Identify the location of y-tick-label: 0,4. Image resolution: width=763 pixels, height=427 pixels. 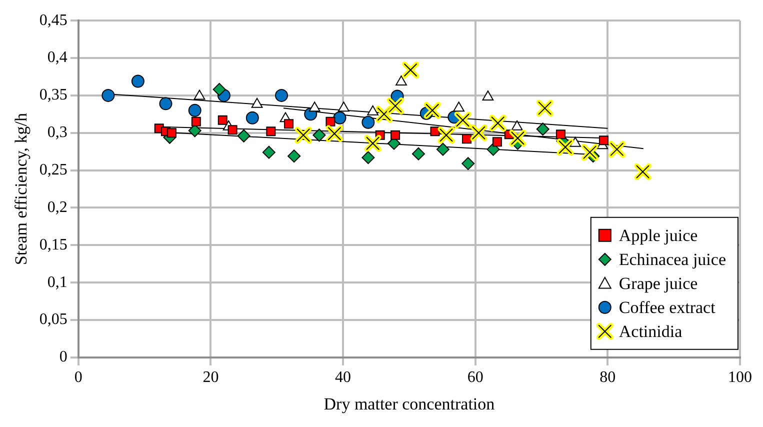
(57, 57).